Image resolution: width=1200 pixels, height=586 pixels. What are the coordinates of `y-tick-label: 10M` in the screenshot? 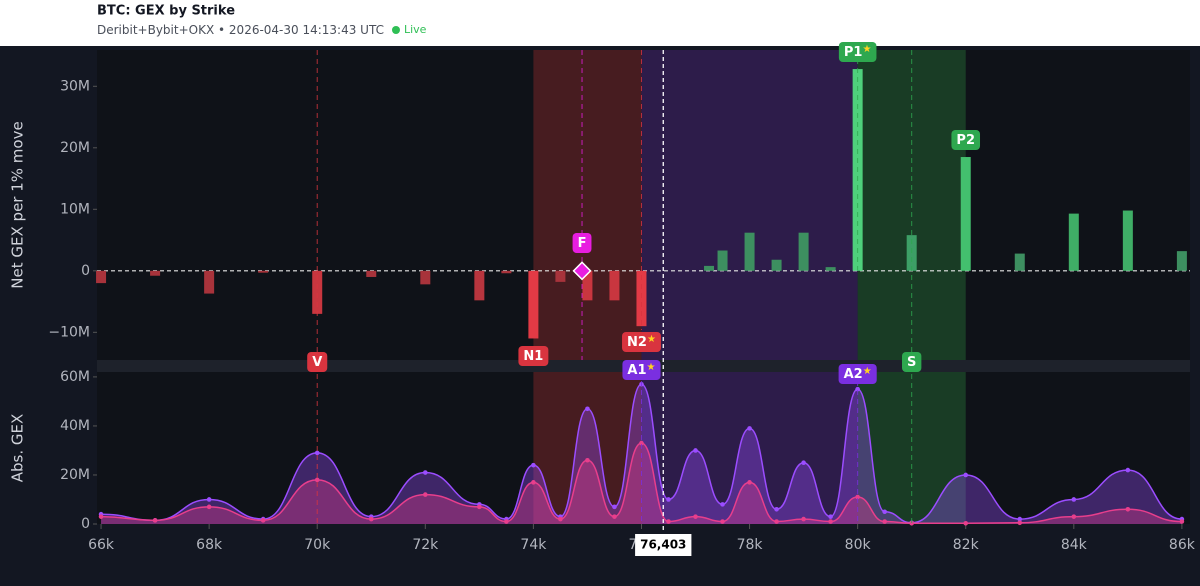 It's located at (75, 209).